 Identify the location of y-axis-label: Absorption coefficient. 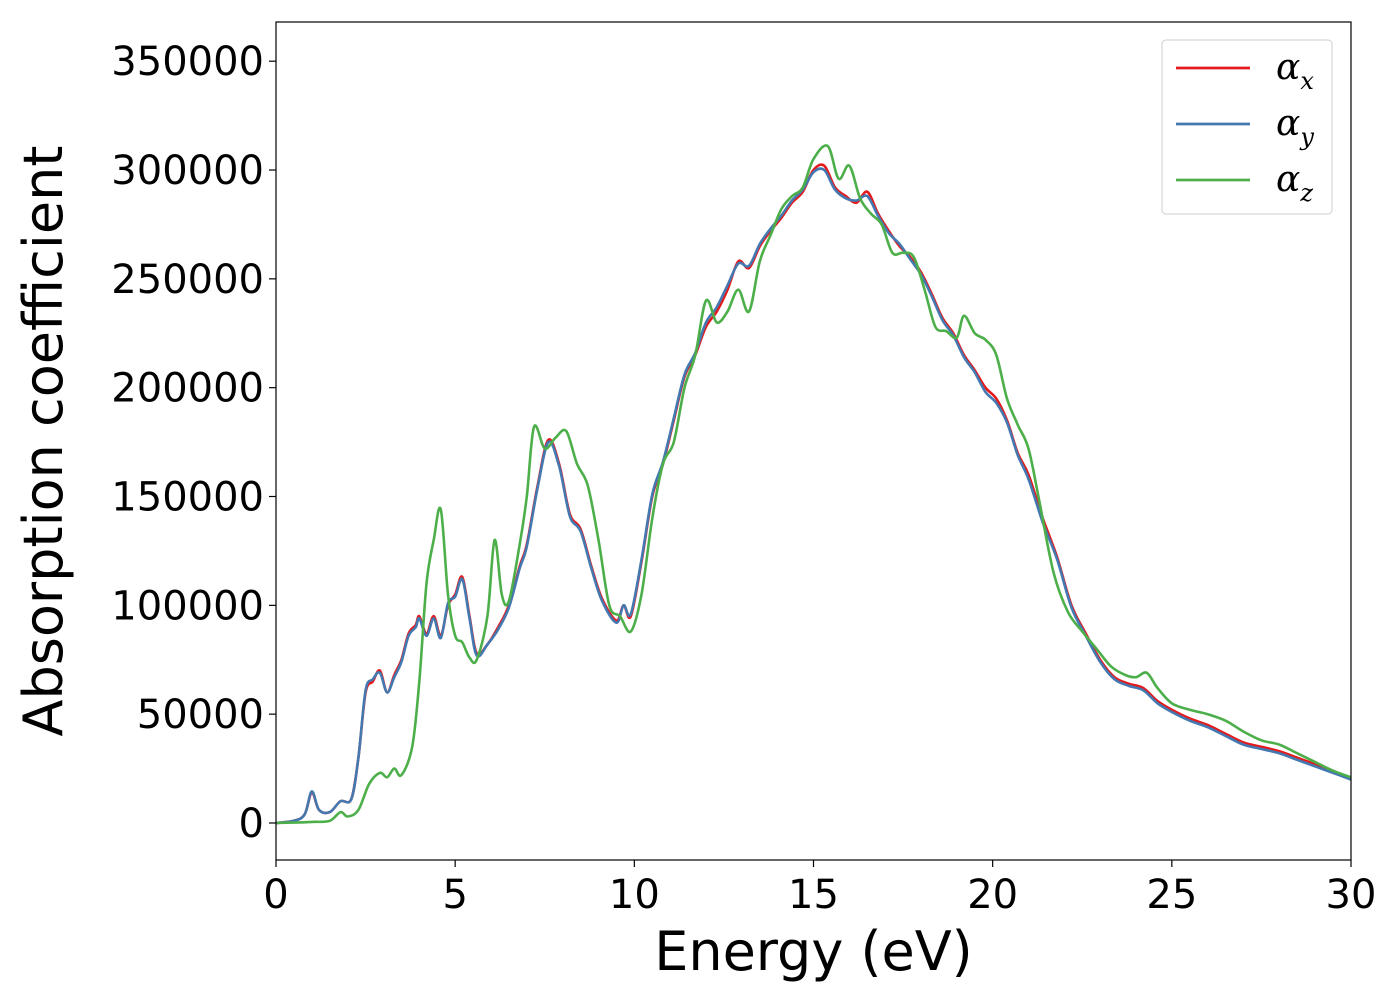
(43, 441).